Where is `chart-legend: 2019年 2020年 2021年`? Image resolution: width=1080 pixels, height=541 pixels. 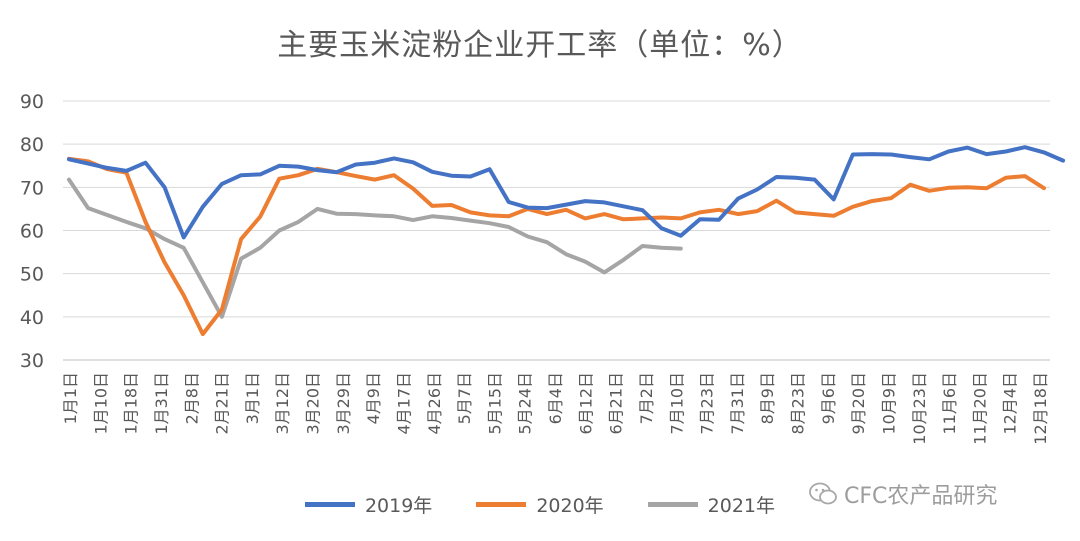
chart-legend: 2019年 2020年 2021年 is located at coordinates (540, 504).